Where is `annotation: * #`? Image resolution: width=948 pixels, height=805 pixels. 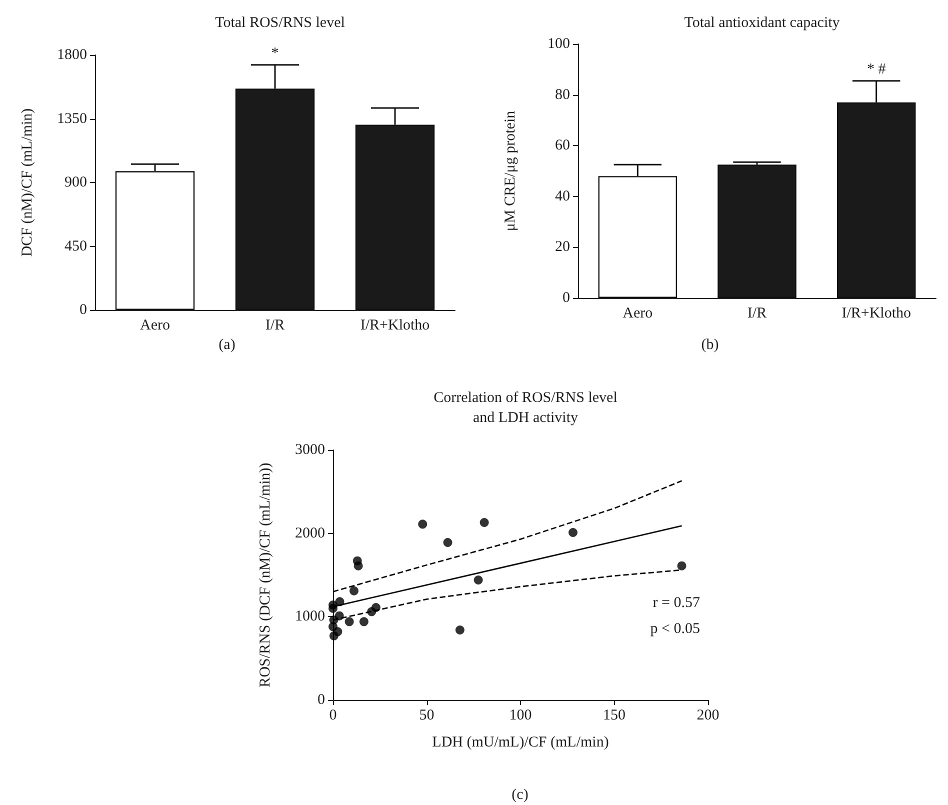 annotation: * # is located at coordinates (876, 69).